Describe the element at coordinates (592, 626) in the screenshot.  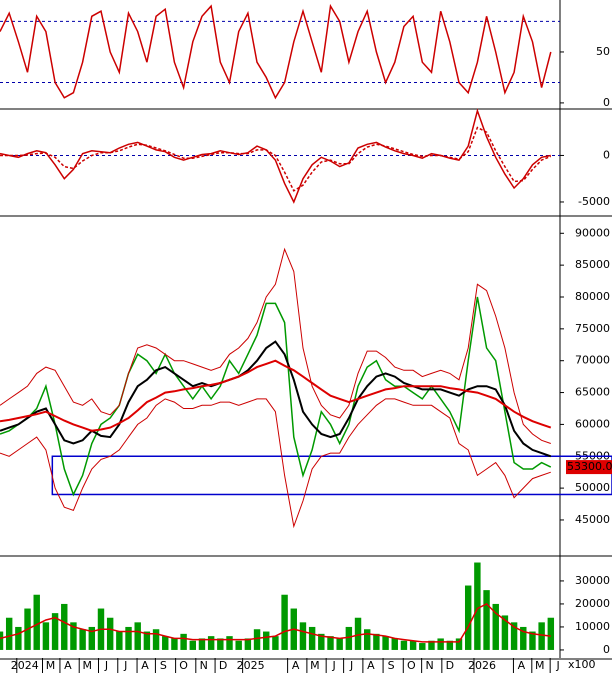
I see `y-tick-label: 10000` at that location.